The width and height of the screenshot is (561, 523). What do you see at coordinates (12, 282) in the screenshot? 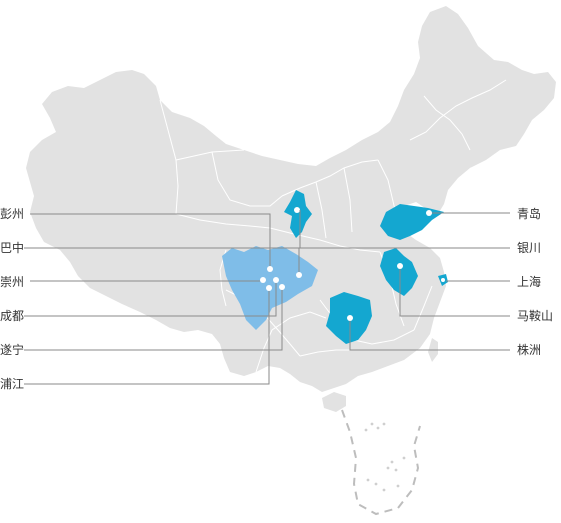
I see `label-chongzhou: 崇州` at bounding box center [12, 282].